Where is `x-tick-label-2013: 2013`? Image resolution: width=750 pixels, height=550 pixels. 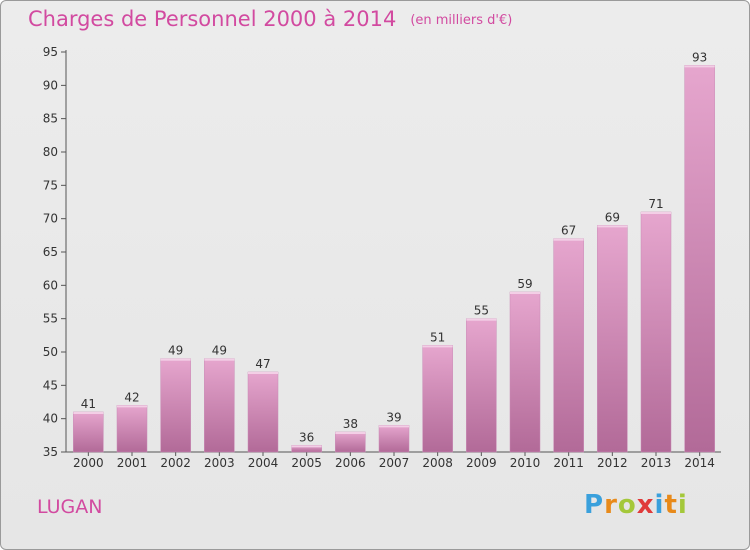 x-tick-label-2013: 2013 is located at coordinates (656, 463).